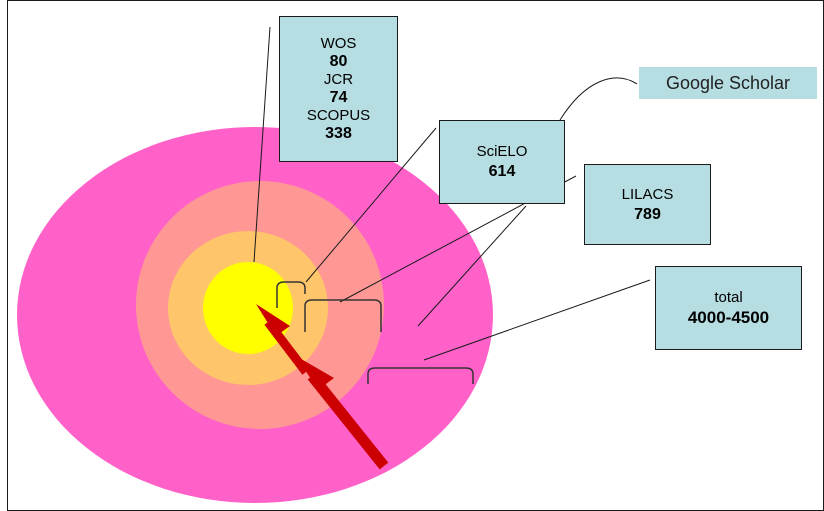 The image size is (824, 511). Describe the element at coordinates (420, 375) in the screenshot. I see `bracket-large` at that location.